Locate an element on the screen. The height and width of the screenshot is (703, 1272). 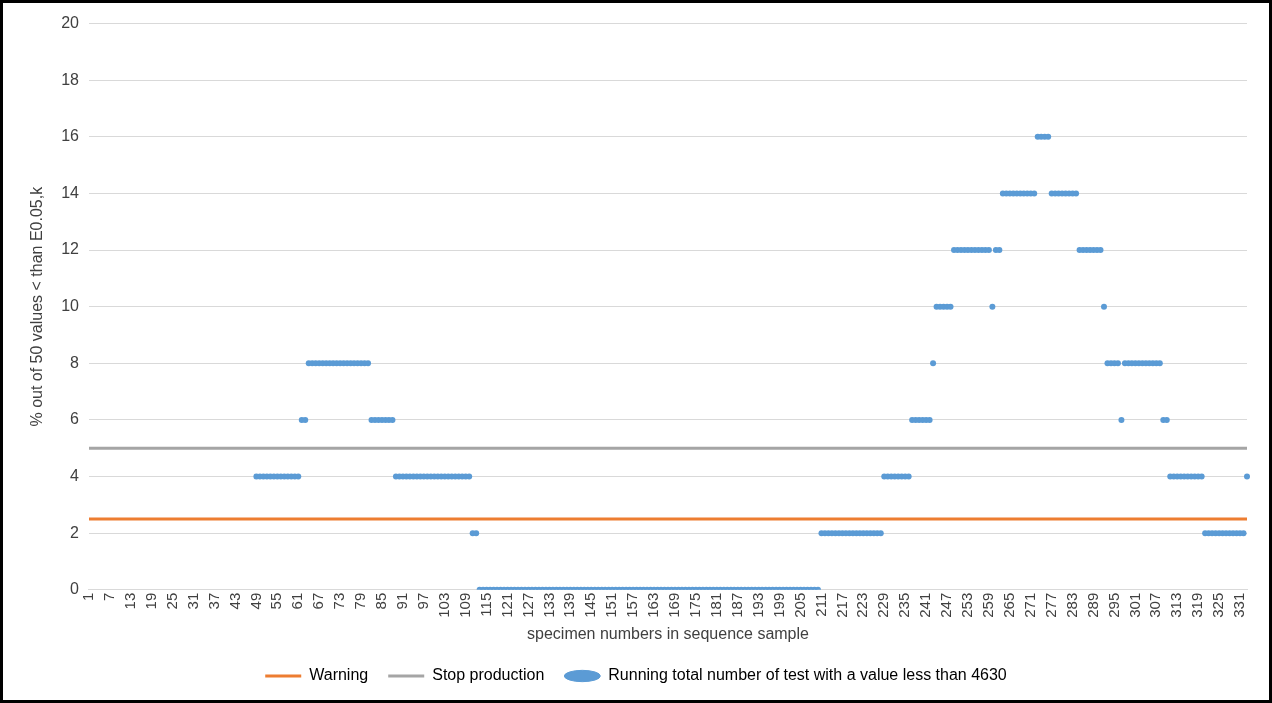
x-tick-label: 79 is located at coordinates (360, 601).